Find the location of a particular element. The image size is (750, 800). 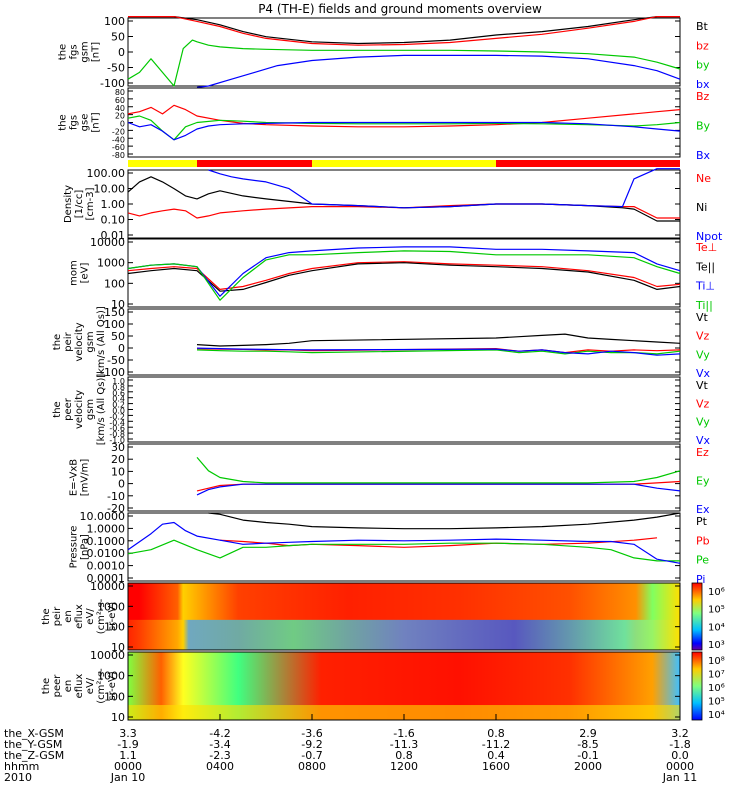

y-tick-label: 60 is located at coordinates (120, 100).